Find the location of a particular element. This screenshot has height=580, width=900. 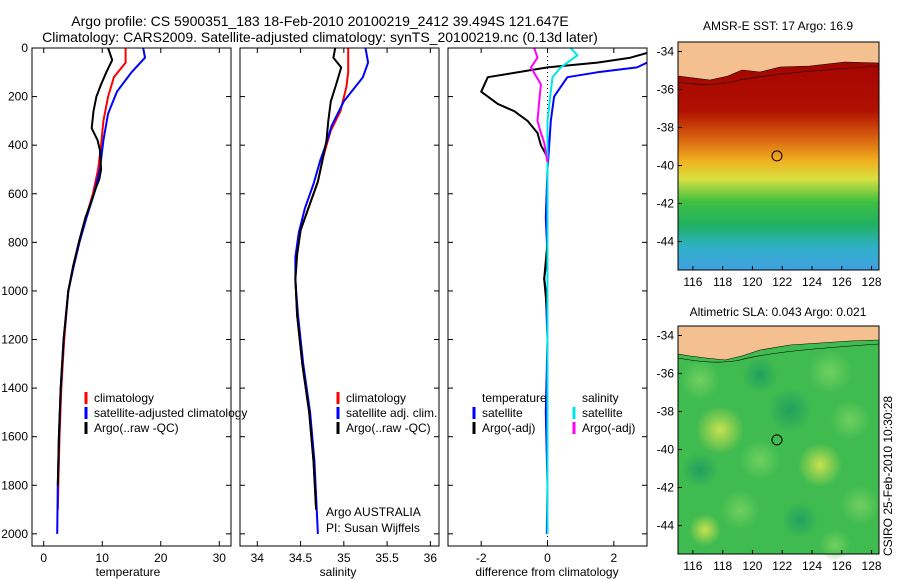

sla-contour is located at coordinates (778, 353).